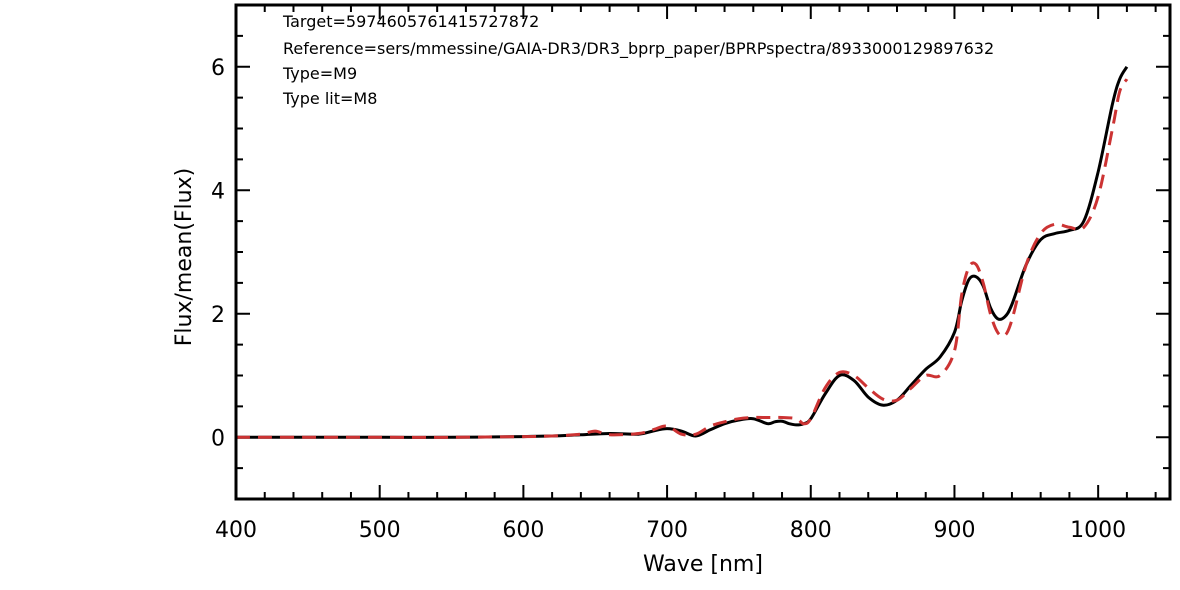  What do you see at coordinates (218, 438) in the screenshot?
I see `y-tick-label: 0` at bounding box center [218, 438].